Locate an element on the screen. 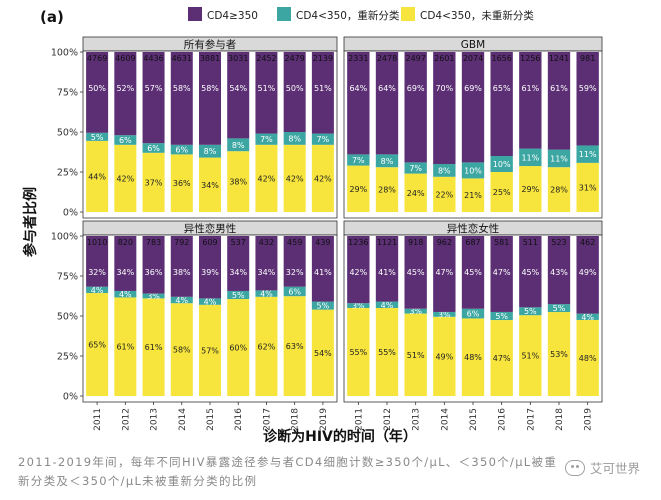 The width and height of the screenshot is (661, 500). stacked-bar-2016: 25% 10% 65% is located at coordinates (501, 132).